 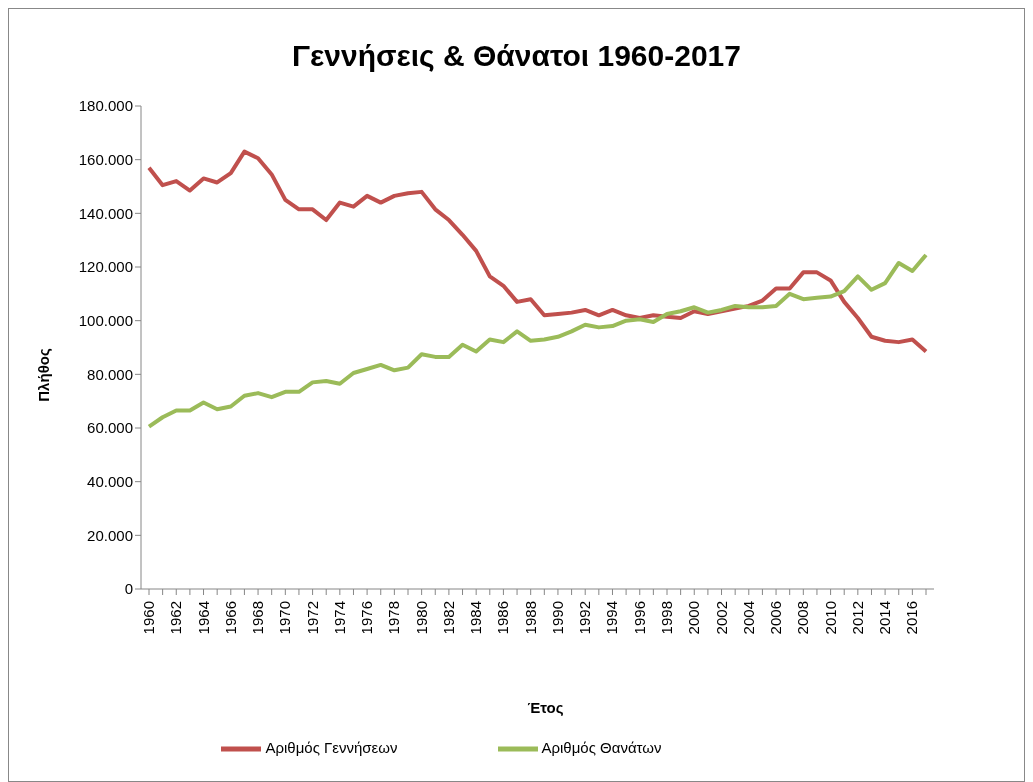 I want to click on x-tick-label: 1982, so click(x=448, y=618).